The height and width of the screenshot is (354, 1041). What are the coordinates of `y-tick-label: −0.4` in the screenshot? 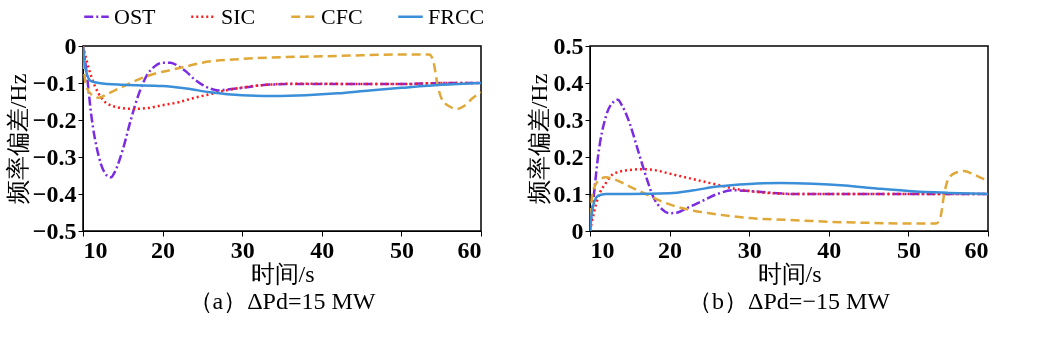 It's located at (54, 193).